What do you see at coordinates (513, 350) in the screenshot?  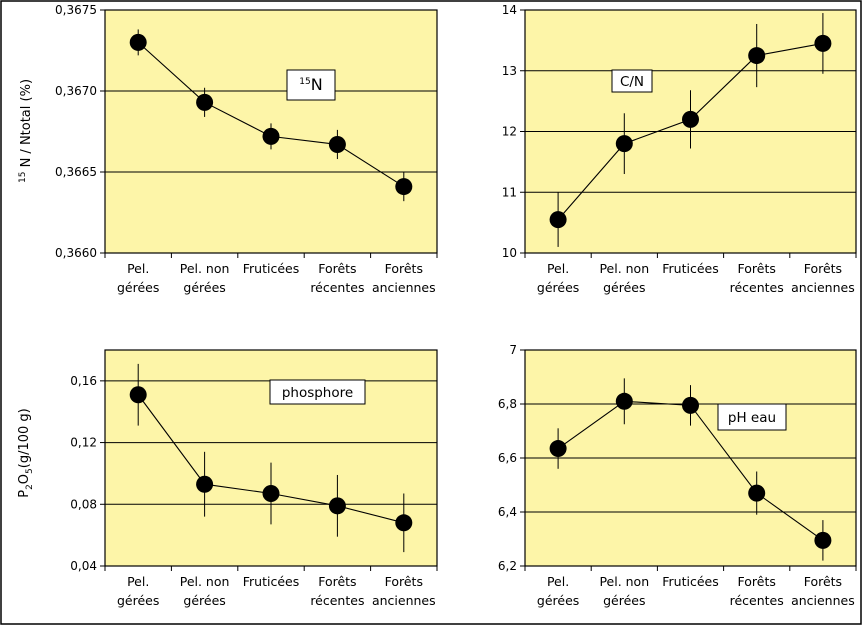 I see `y-tick-label: 7` at bounding box center [513, 350].